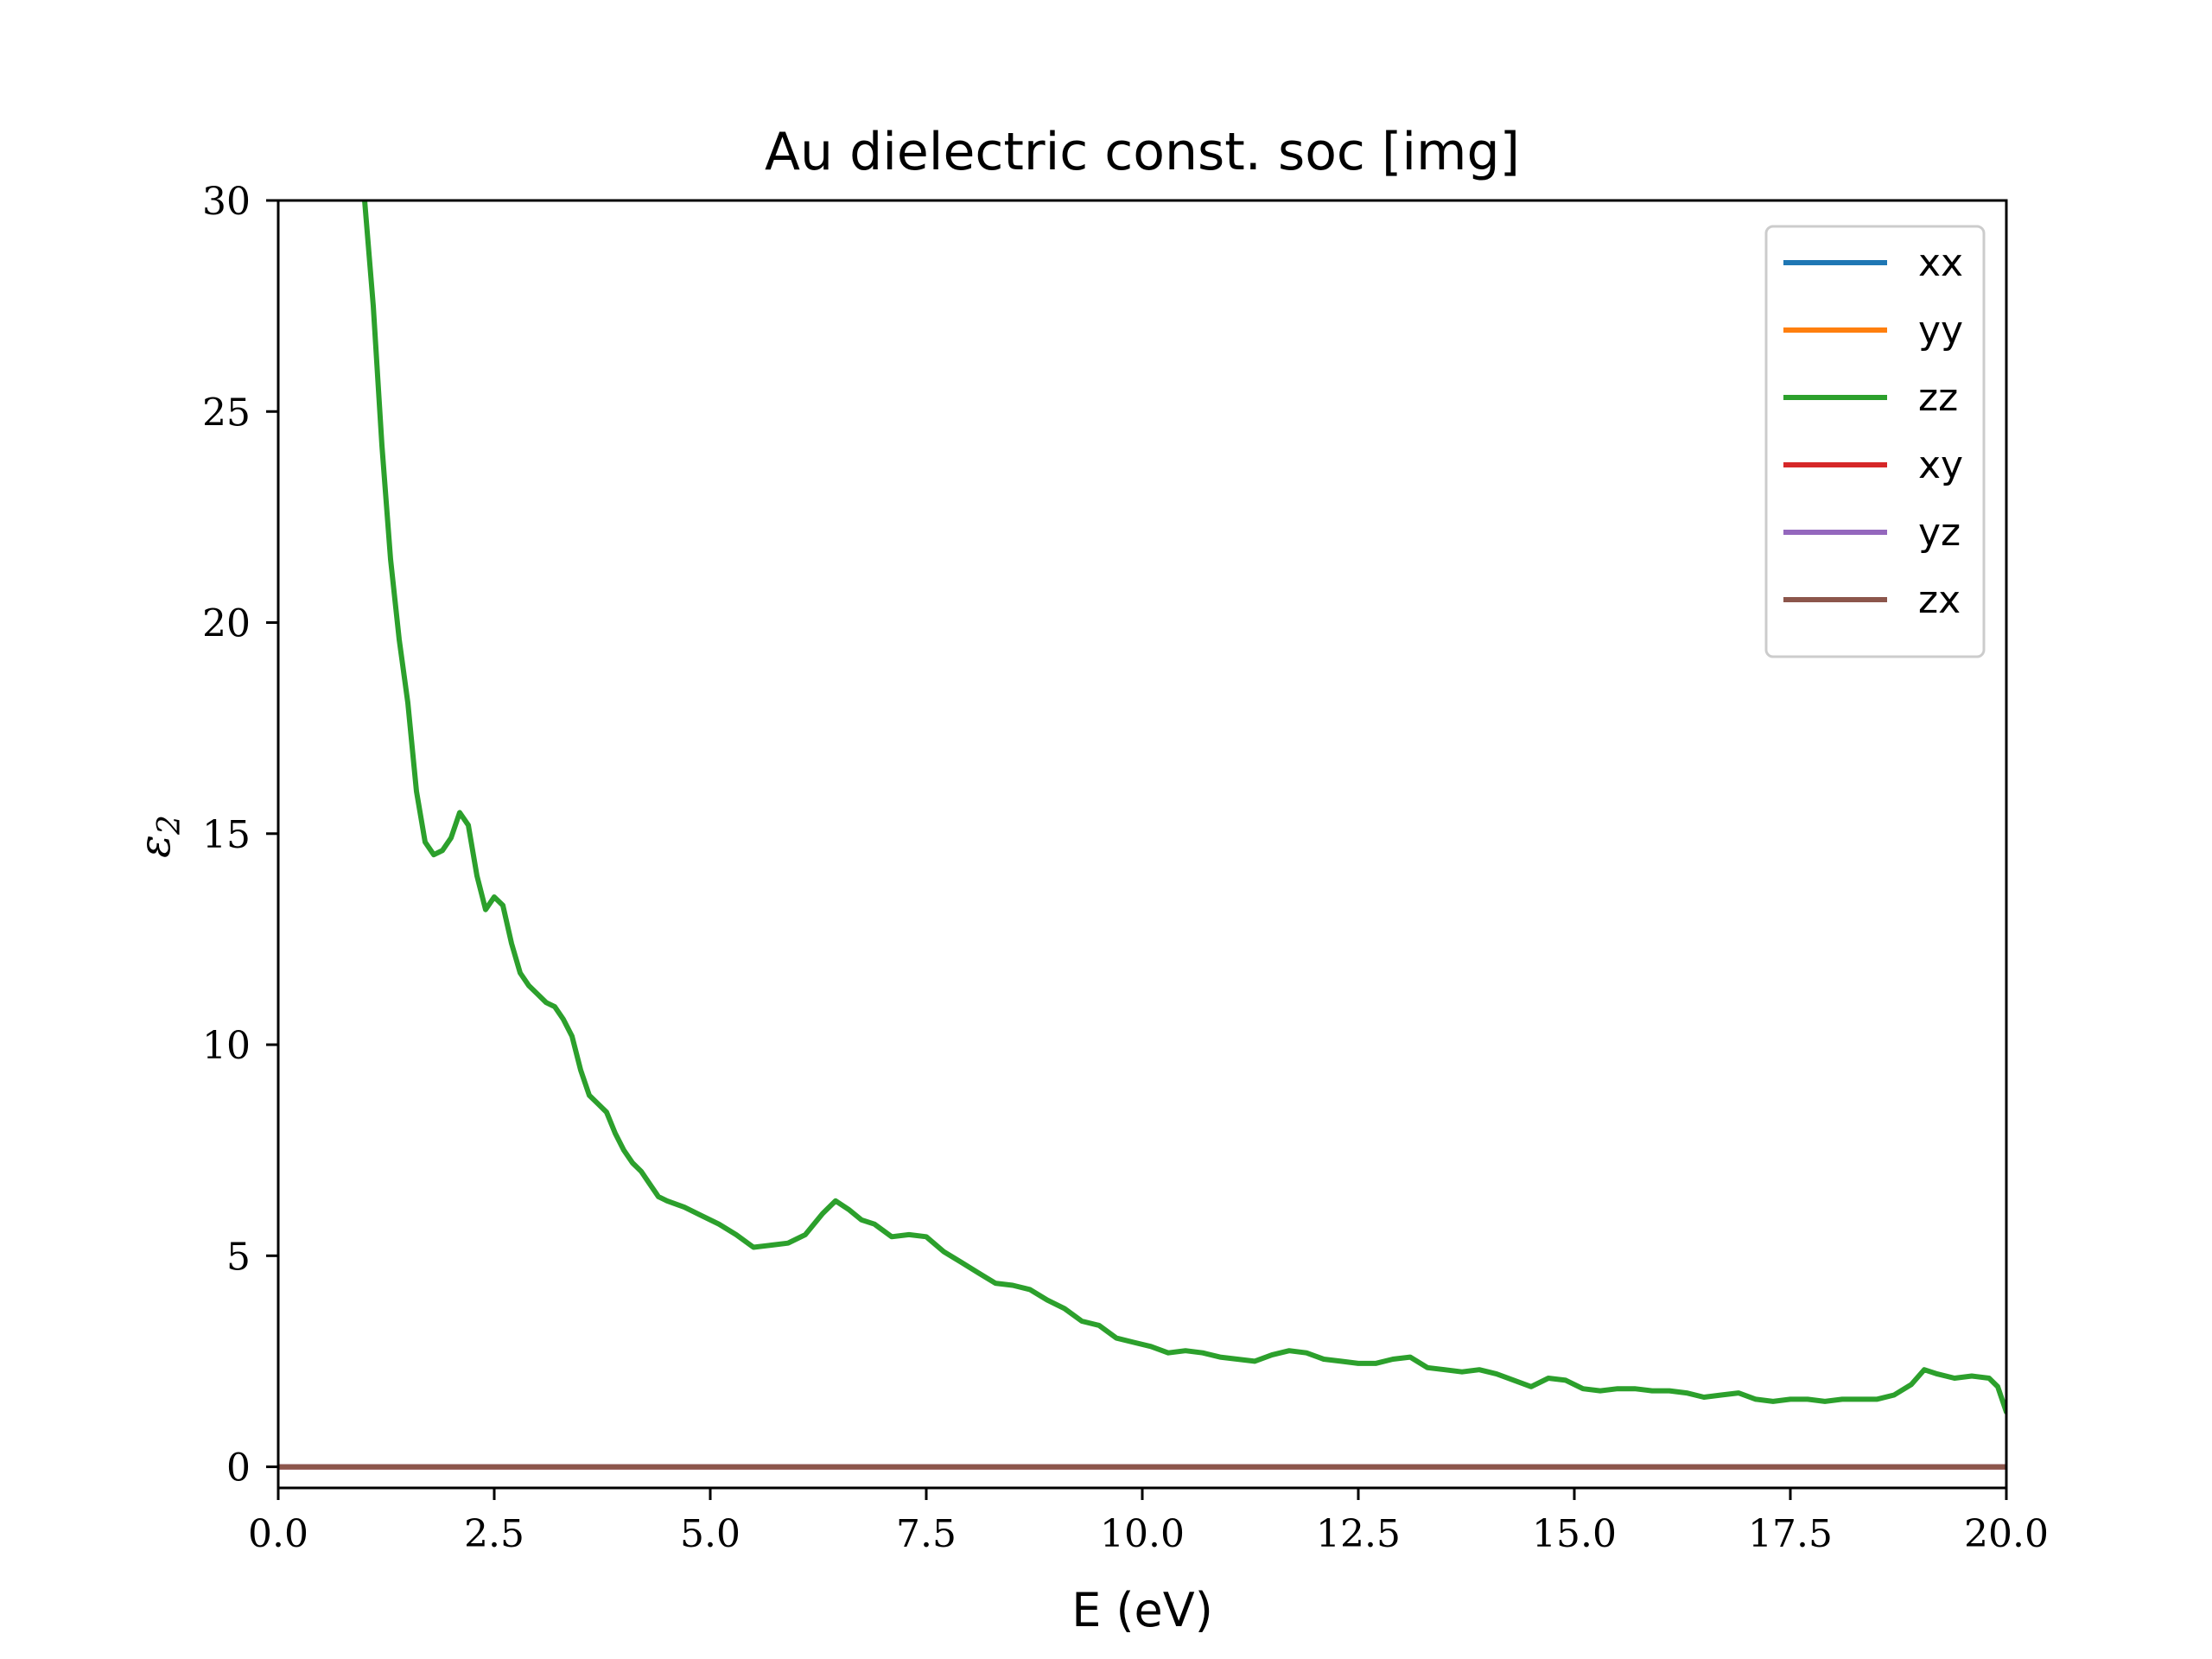 The width and height of the screenshot is (2212, 1659). Describe the element at coordinates (170, 825) in the screenshot. I see `y-axis-label-subscript: 2` at that location.